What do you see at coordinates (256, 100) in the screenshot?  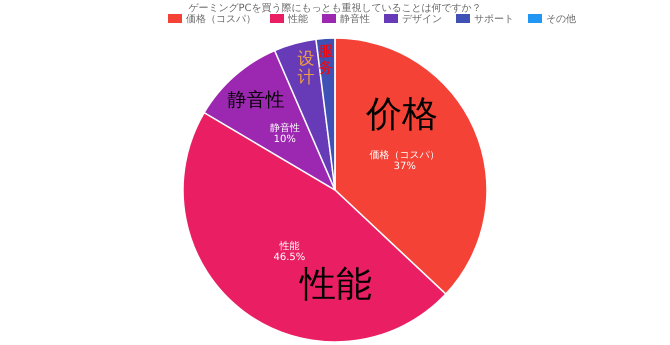 I see `text: 静音性` at bounding box center [256, 100].